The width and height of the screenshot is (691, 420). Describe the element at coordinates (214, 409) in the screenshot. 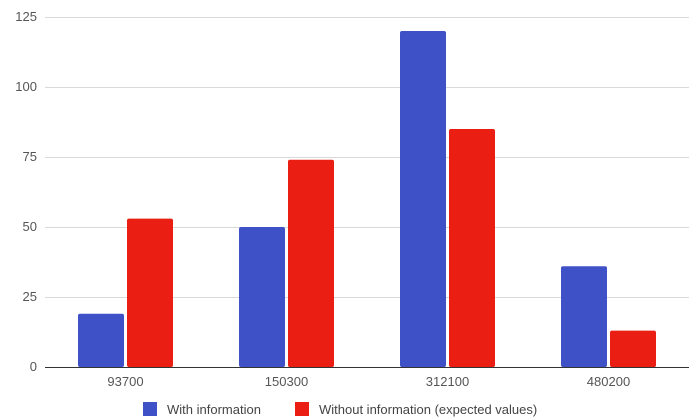

I see `legend-label: With information` at that location.